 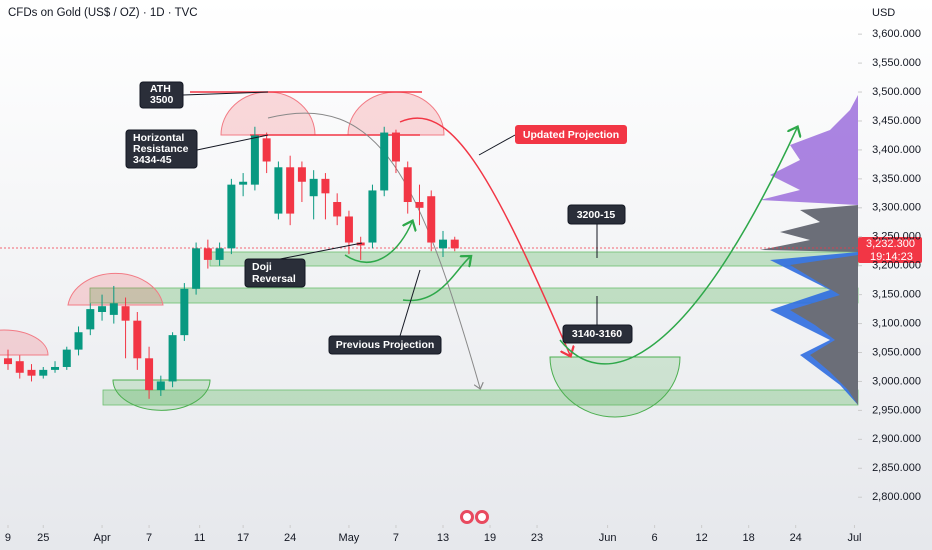 What do you see at coordinates (854, 538) in the screenshot?
I see `x-tick-label: Jul` at bounding box center [854, 538].